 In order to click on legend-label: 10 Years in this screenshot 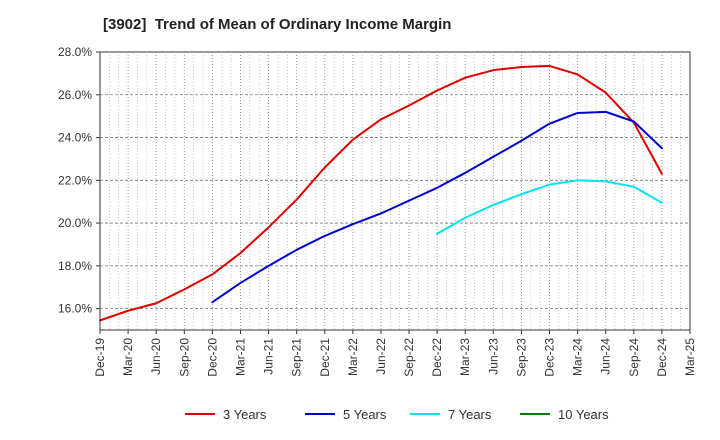, I will do `click(583, 414)`.